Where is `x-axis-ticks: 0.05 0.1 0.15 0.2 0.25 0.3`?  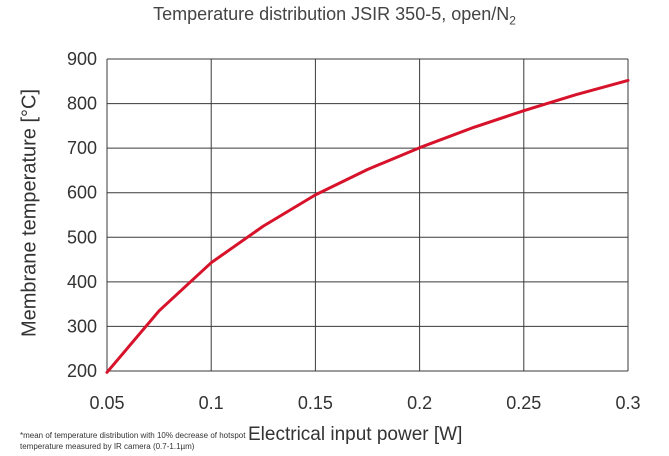
x-axis-ticks: 0.05 0.1 0.15 0.2 0.25 0.3 is located at coordinates (364, 403).